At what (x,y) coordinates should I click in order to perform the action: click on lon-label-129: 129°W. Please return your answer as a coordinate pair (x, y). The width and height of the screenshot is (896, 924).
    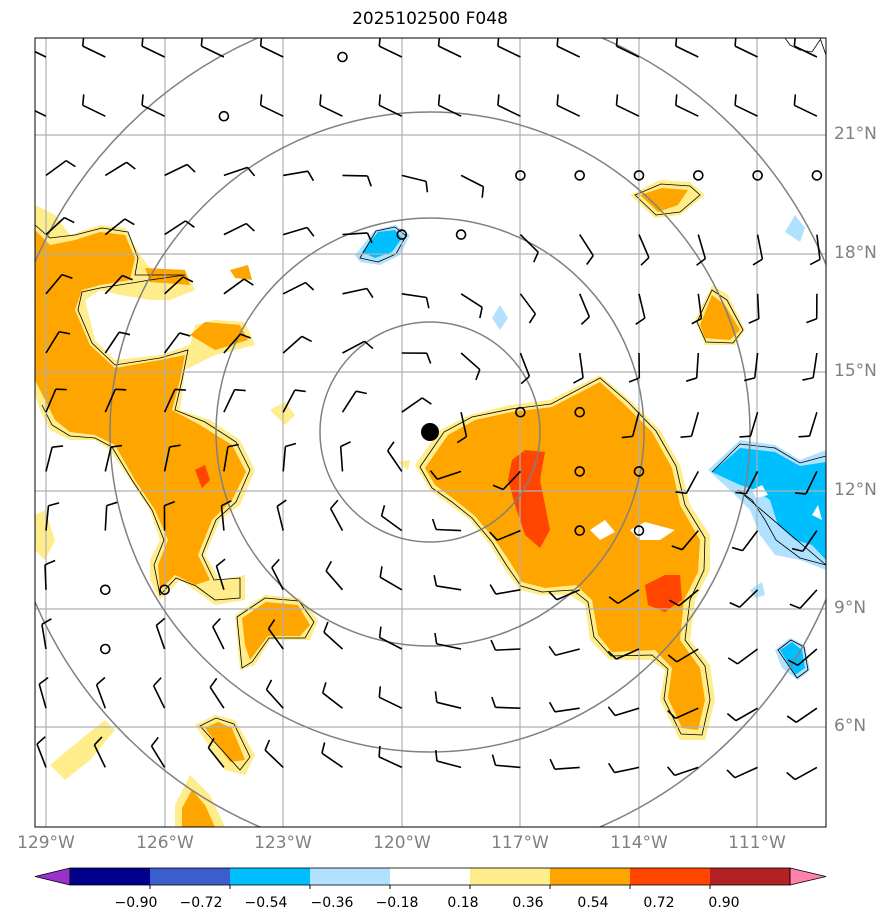
    Looking at the image, I should click on (46, 843).